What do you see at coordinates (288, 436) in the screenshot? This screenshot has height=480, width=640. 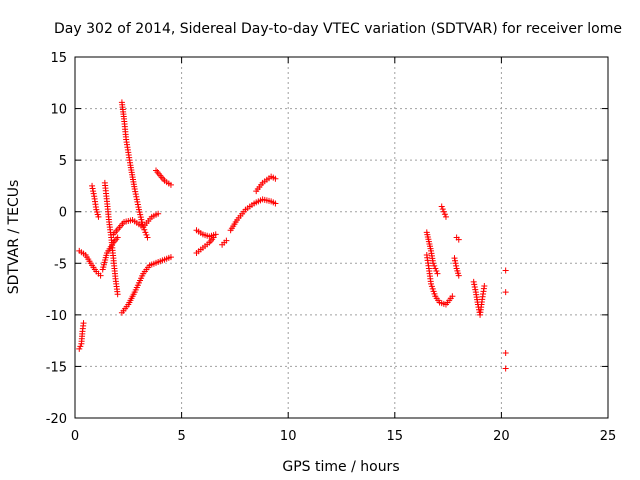 I see `x-tick-label: 10` at bounding box center [288, 436].